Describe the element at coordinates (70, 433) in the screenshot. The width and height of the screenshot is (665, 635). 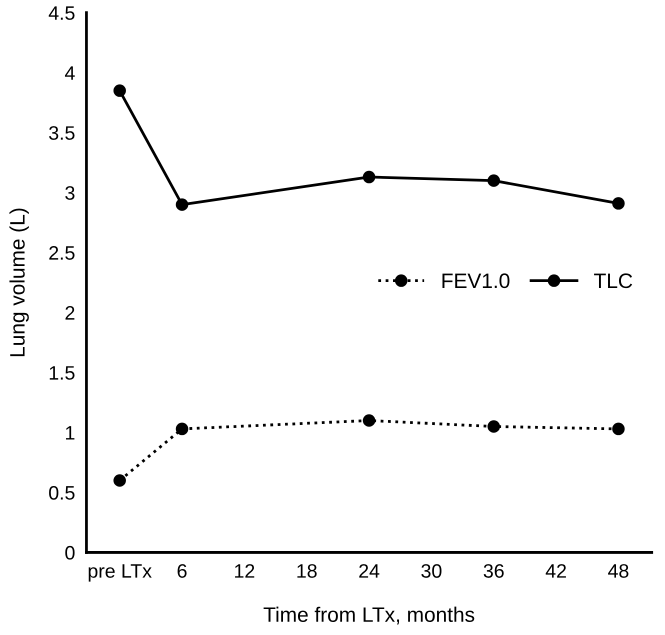
I see `y-tick-label: 1` at that location.